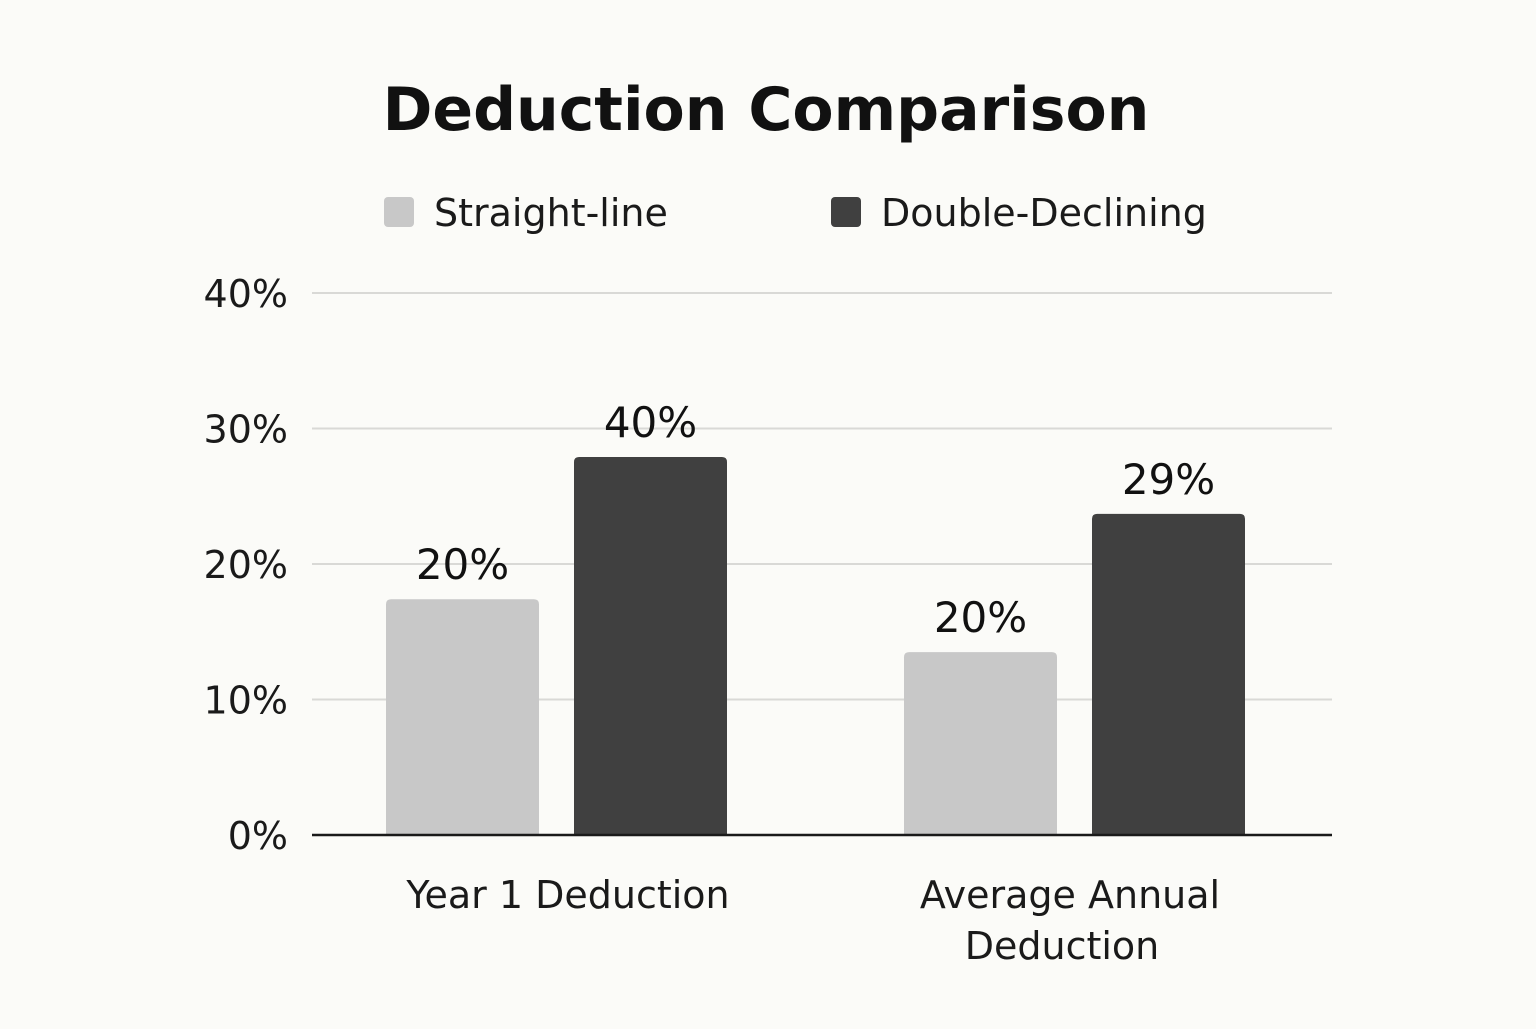 The image size is (1536, 1029). I want to click on legend-label: Straight-line, so click(551, 213).